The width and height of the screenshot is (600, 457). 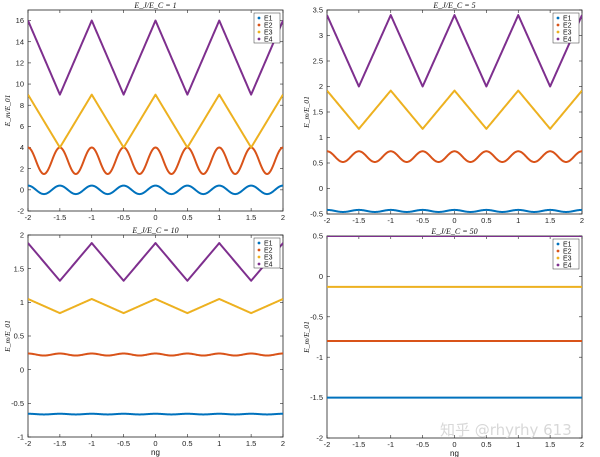 I want to click on y-tick-label: -1.5, so click(x=316, y=397).